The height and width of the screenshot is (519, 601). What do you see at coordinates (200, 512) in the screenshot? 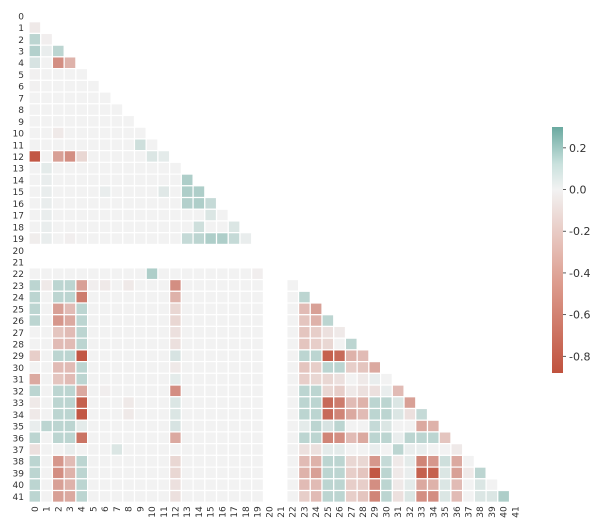
I see `col-label-14: 14` at bounding box center [200, 512].